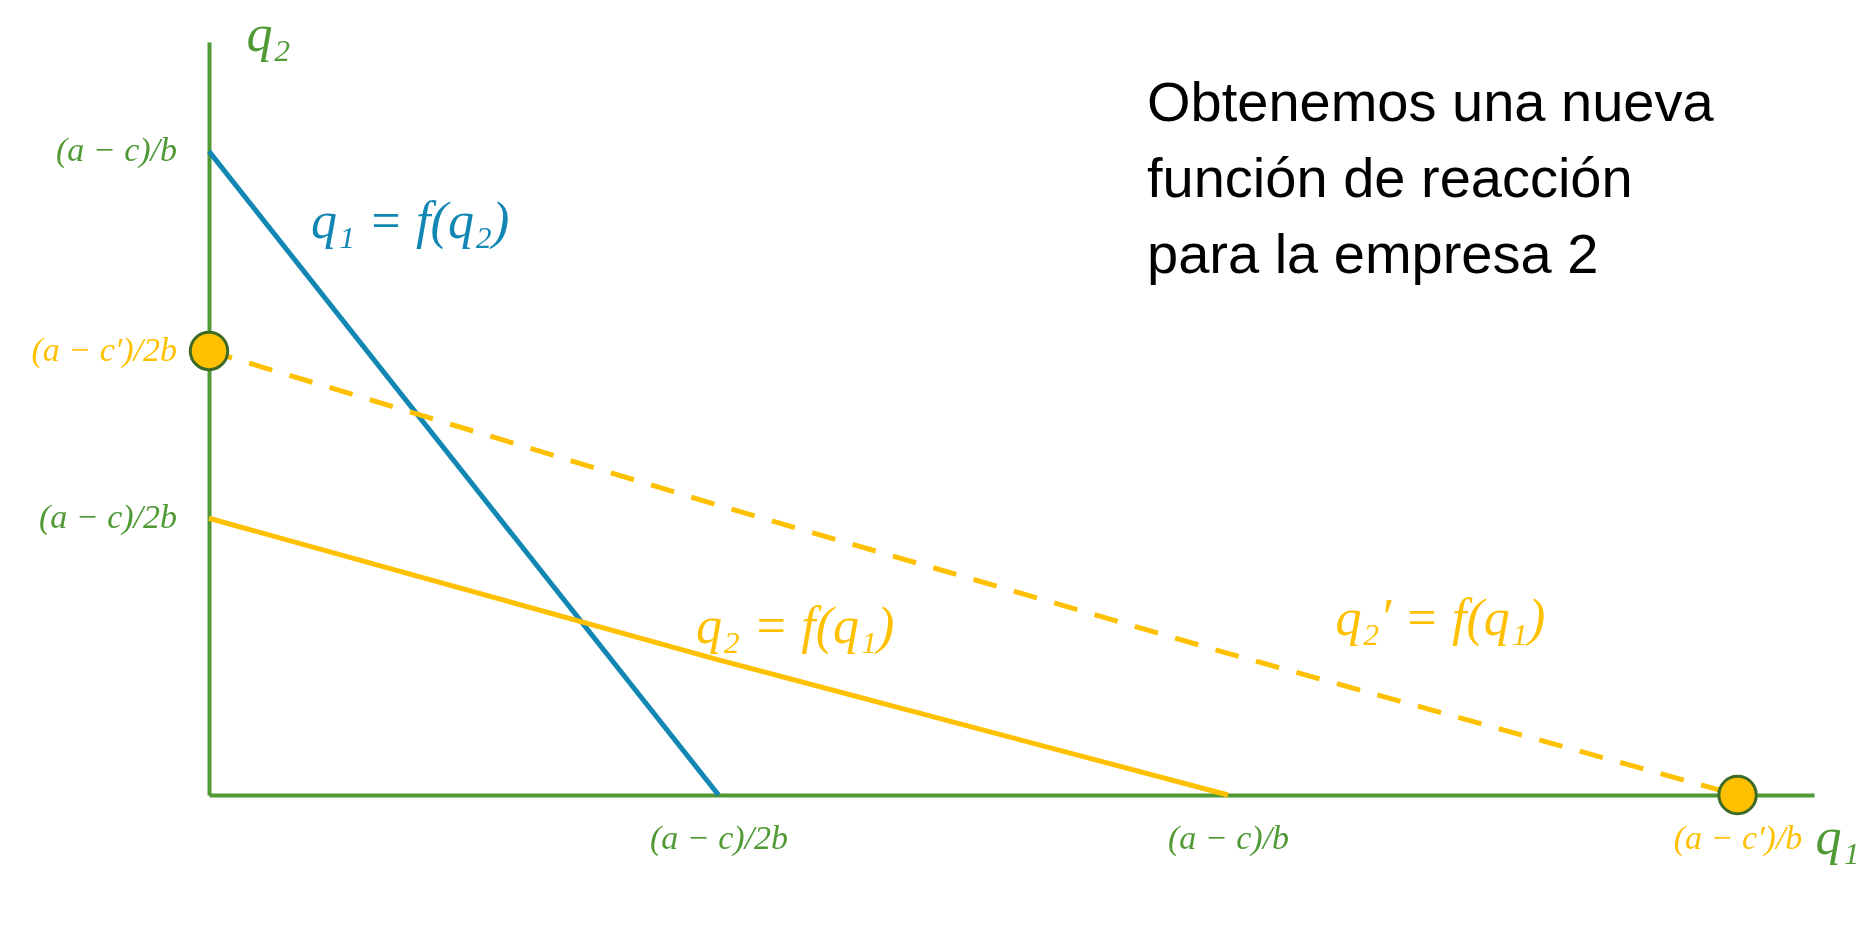  What do you see at coordinates (116, 150) in the screenshot?
I see `text: (a − c)/b` at bounding box center [116, 150].